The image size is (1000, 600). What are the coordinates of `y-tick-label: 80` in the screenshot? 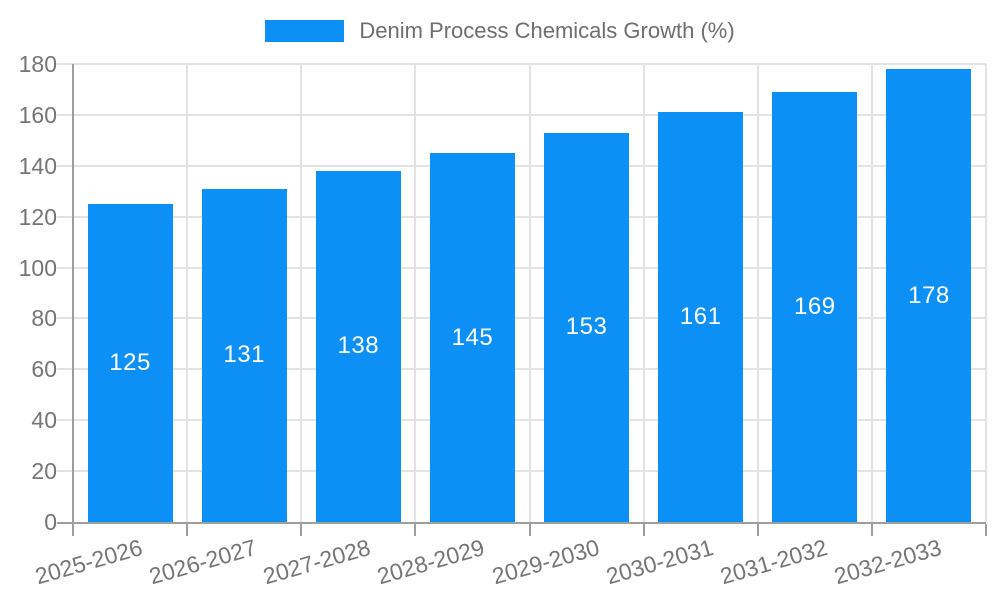 It's located at (44, 318).